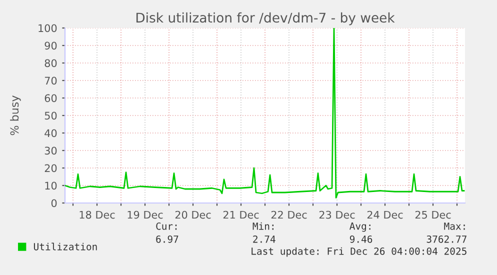 Image resolution: width=497 pixels, height=275 pixels. What do you see at coordinates (50, 98) in the screenshot?
I see `y-tick-label: 60` at bounding box center [50, 98].